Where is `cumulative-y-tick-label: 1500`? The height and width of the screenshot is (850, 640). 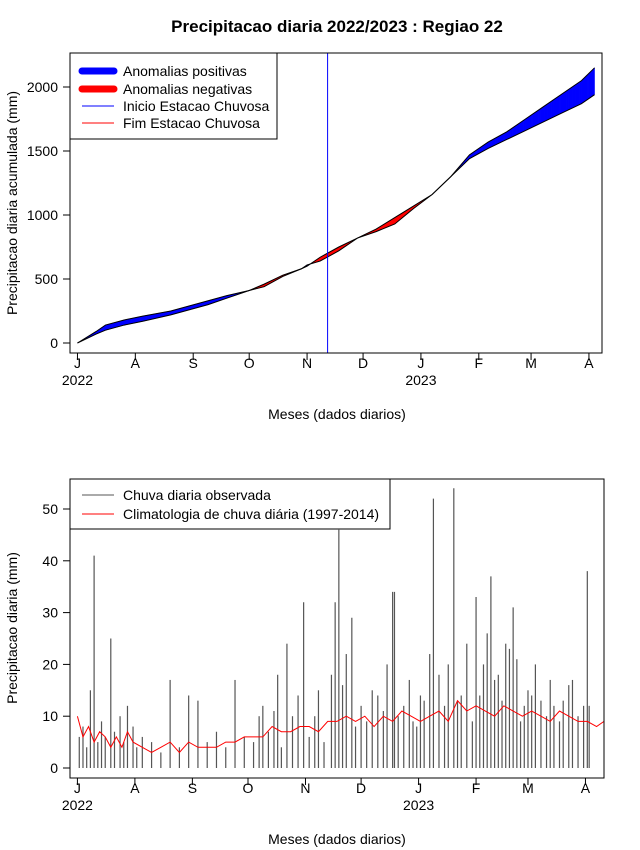 cumulative-y-tick-label: 1500 is located at coordinates (42, 151).